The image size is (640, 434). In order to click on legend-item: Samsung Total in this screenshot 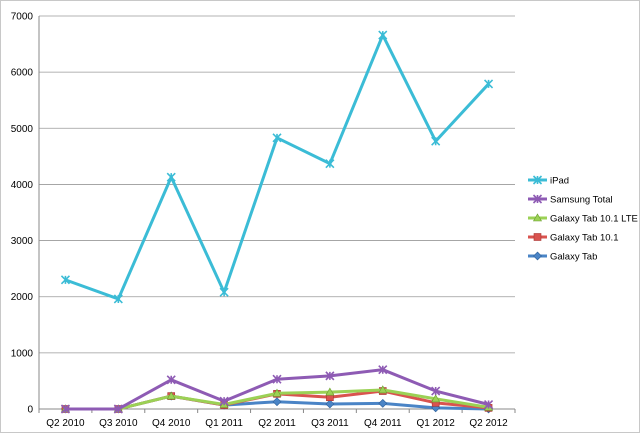, I will do `click(570, 200)`.